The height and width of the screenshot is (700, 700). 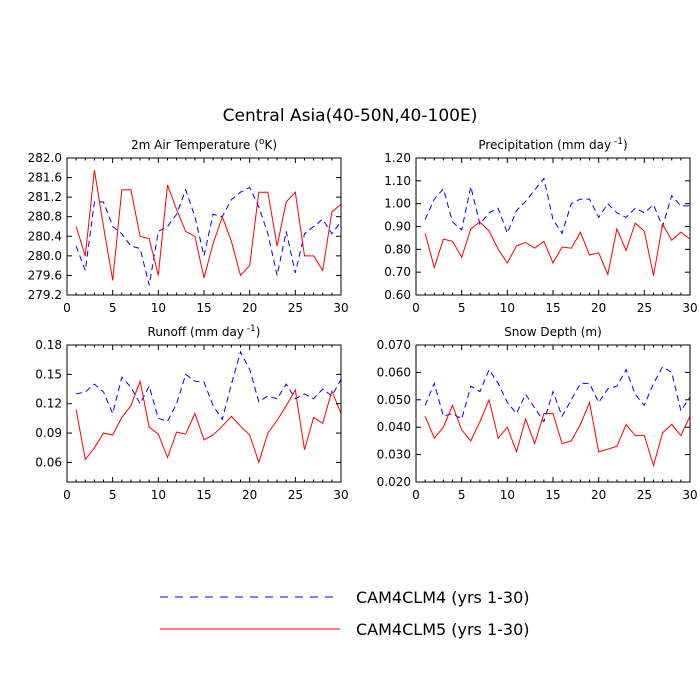 I want to click on y-tick-label: 0.60, so click(x=397, y=295).